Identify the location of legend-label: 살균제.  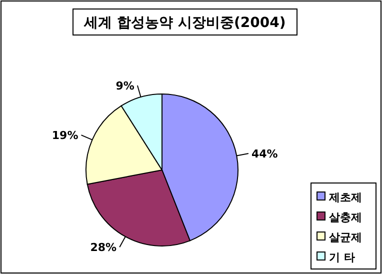
(345, 237).